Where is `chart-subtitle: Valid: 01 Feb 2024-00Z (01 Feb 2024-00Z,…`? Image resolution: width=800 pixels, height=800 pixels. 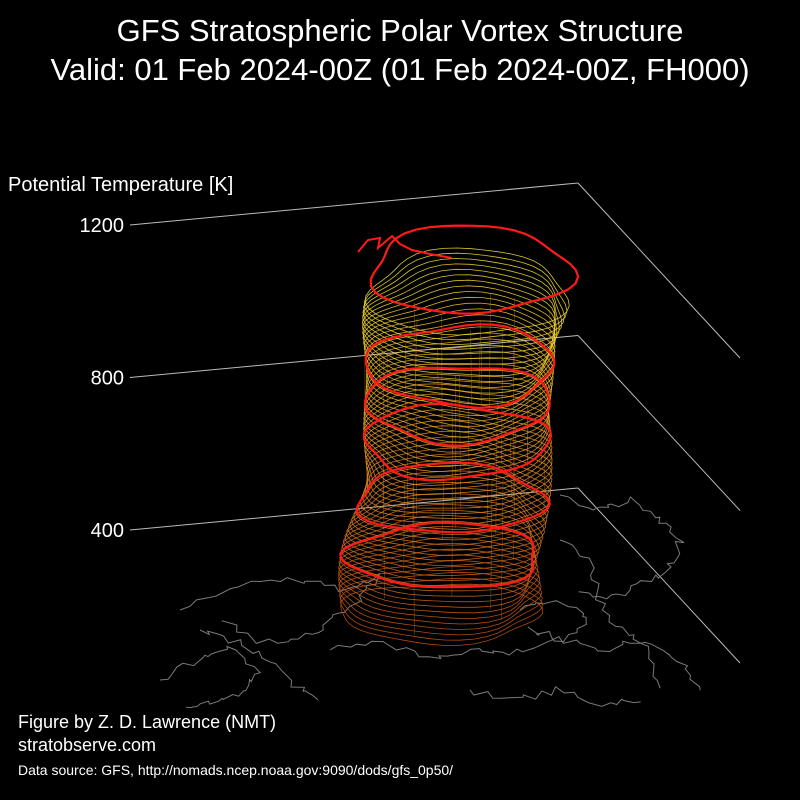 chart-subtitle: Valid: 01 Feb 2024-00Z (01 Feb 2024-00Z,… is located at coordinates (400, 69).